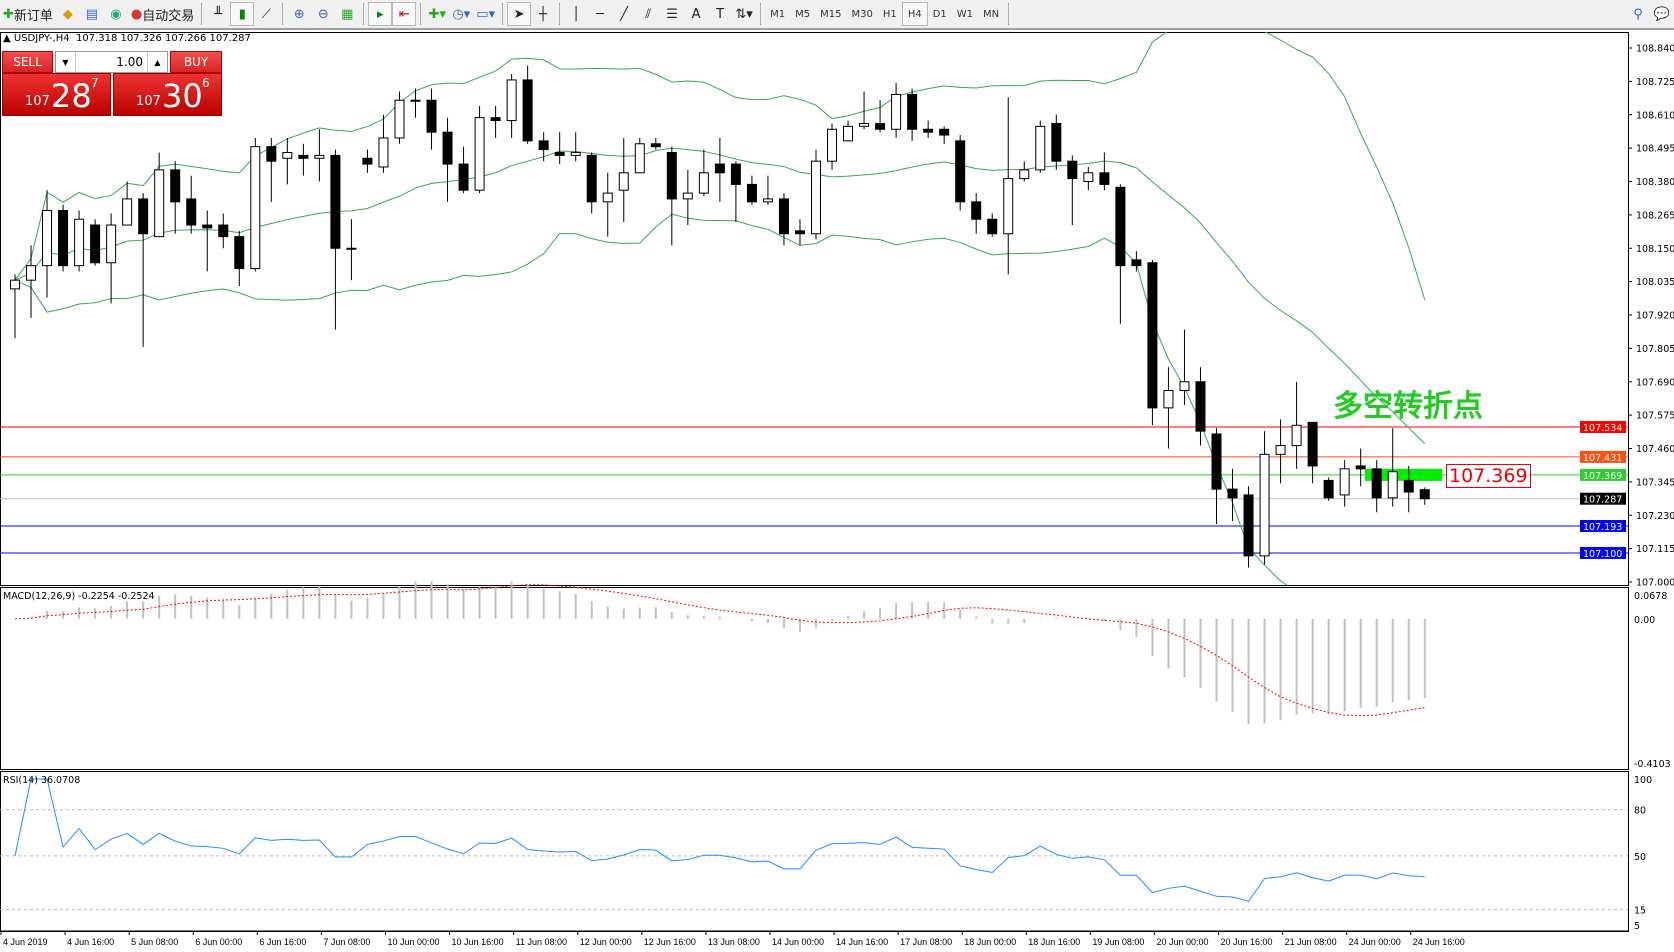 The image size is (1674, 952). Describe the element at coordinates (202, 14) in the screenshot. I see `divider` at that location.